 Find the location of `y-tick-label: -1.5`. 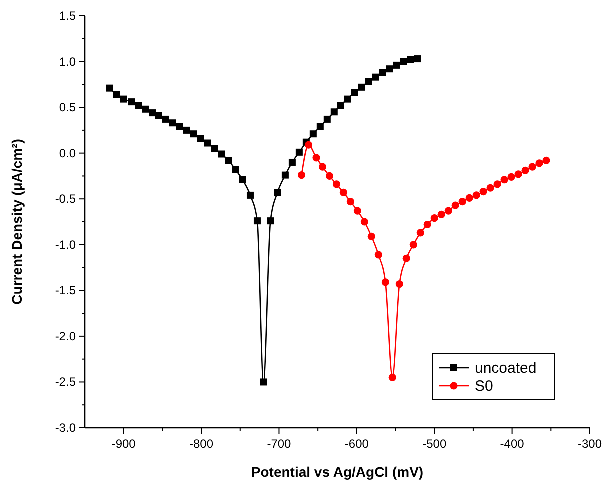

y-tick-label: -1.5 is located at coordinates (65, 291).